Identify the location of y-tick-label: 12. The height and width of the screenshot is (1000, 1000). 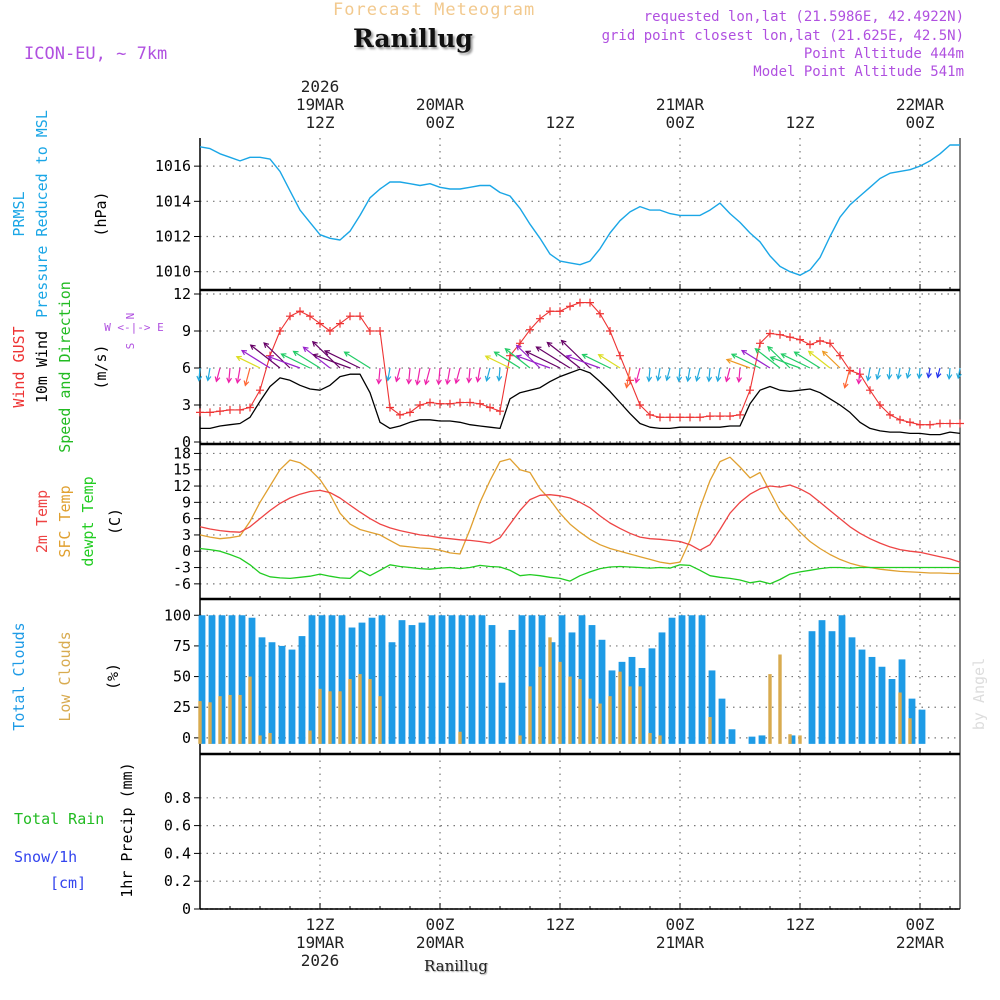
(182, 294).